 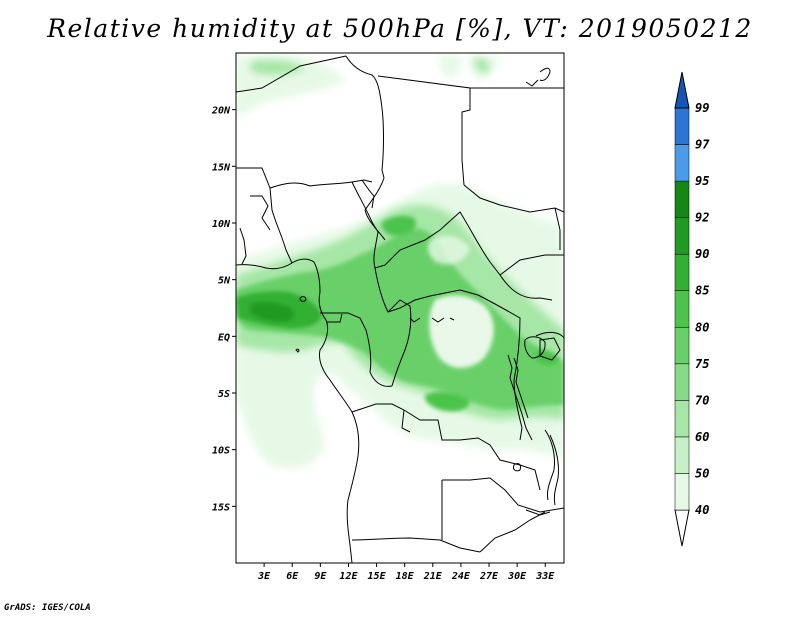 What do you see at coordinates (702, 510) in the screenshot?
I see `colorbar-level-label: 40` at bounding box center [702, 510].